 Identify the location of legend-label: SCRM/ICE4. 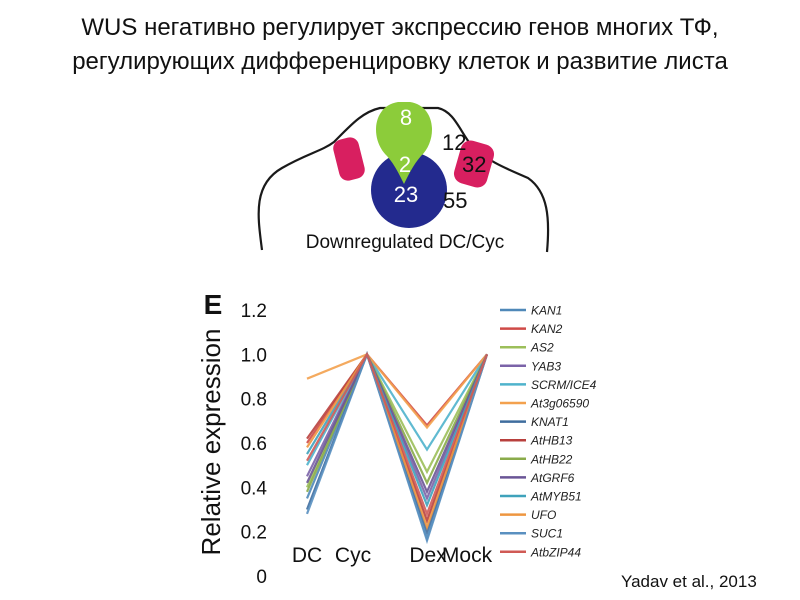
(564, 385).